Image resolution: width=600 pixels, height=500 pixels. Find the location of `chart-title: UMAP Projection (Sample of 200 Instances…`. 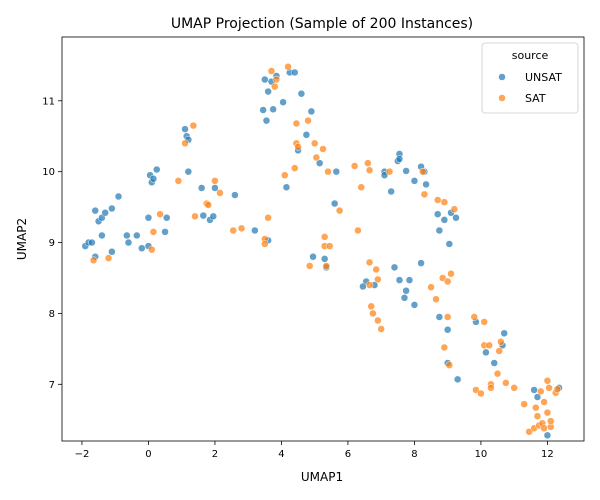

chart-title: UMAP Projection (Sample of 200 Instances… is located at coordinates (322, 24).